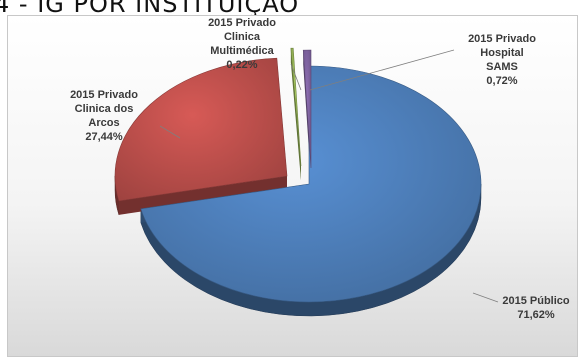 The width and height of the screenshot is (582, 358). Describe the element at coordinates (103, 123) in the screenshot. I see `data-label-1-line-2: Arcos` at that location.